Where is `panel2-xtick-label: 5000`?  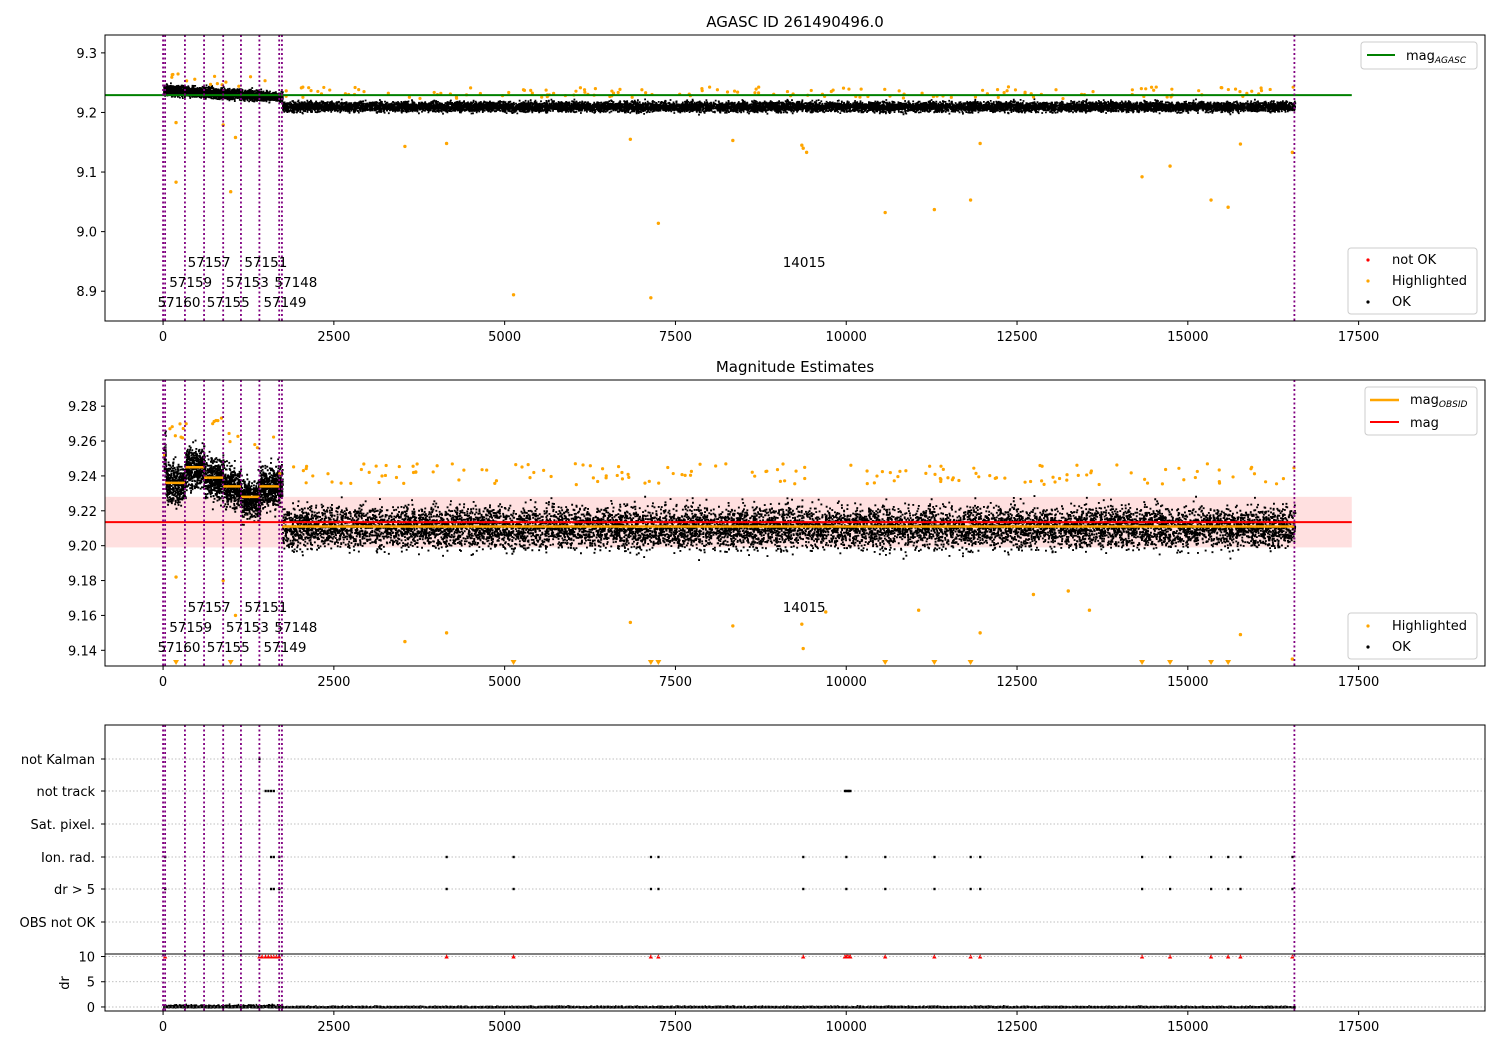 panel2-xtick-label: 5000 is located at coordinates (504, 682).